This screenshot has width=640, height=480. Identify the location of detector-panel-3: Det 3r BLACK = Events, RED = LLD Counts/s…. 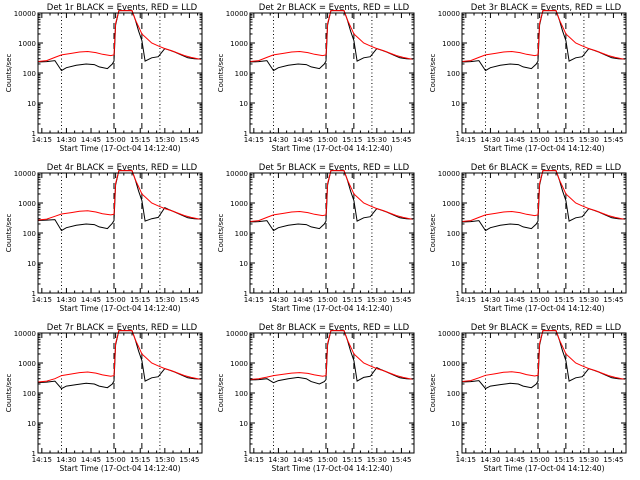
(528, 78).